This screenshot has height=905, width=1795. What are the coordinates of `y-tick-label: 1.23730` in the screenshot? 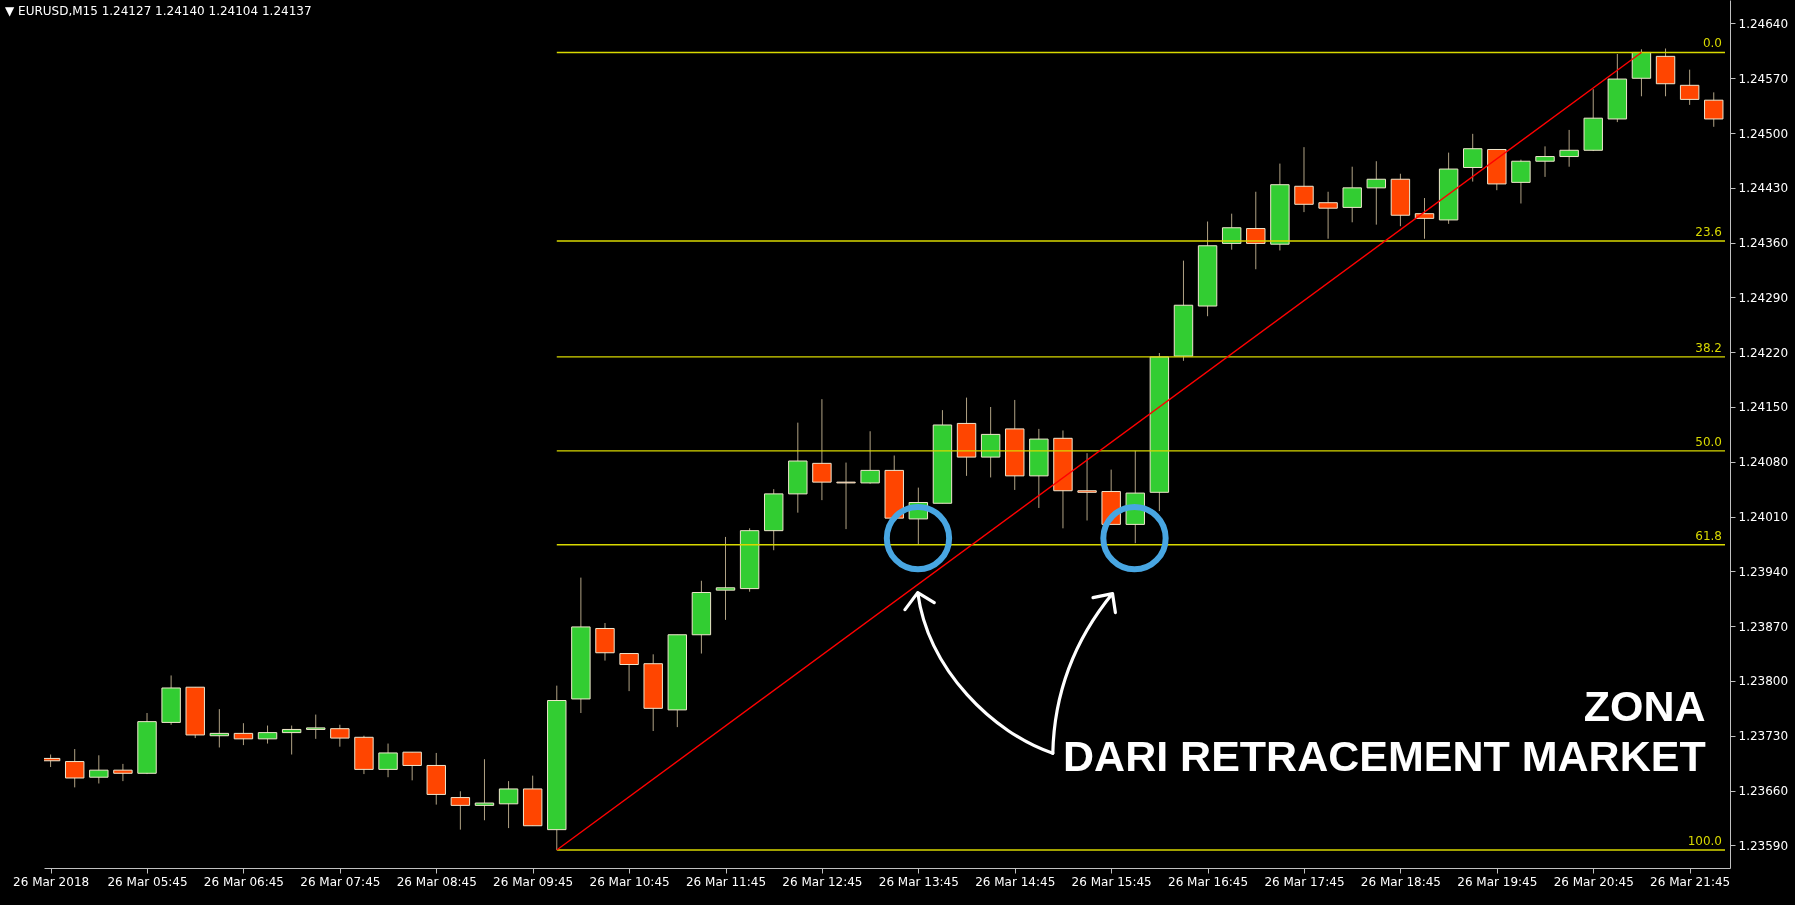 It's located at (1763, 736).